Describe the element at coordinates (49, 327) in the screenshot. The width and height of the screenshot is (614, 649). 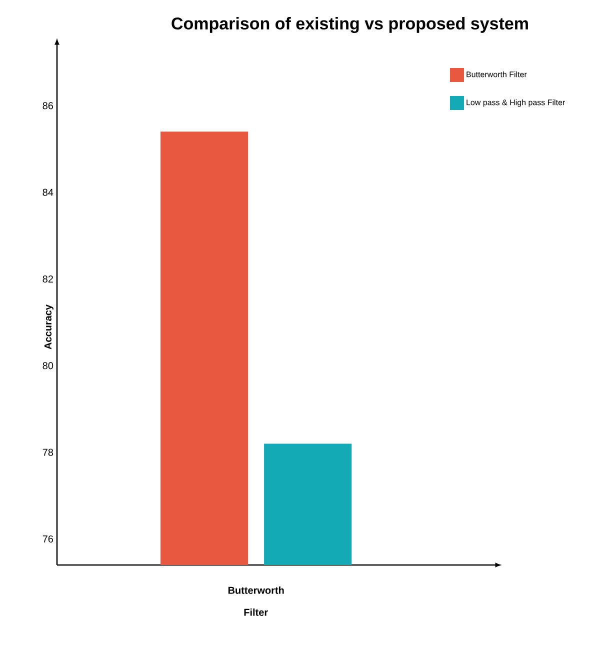
I see `y-axis-title: Accuracy` at that location.